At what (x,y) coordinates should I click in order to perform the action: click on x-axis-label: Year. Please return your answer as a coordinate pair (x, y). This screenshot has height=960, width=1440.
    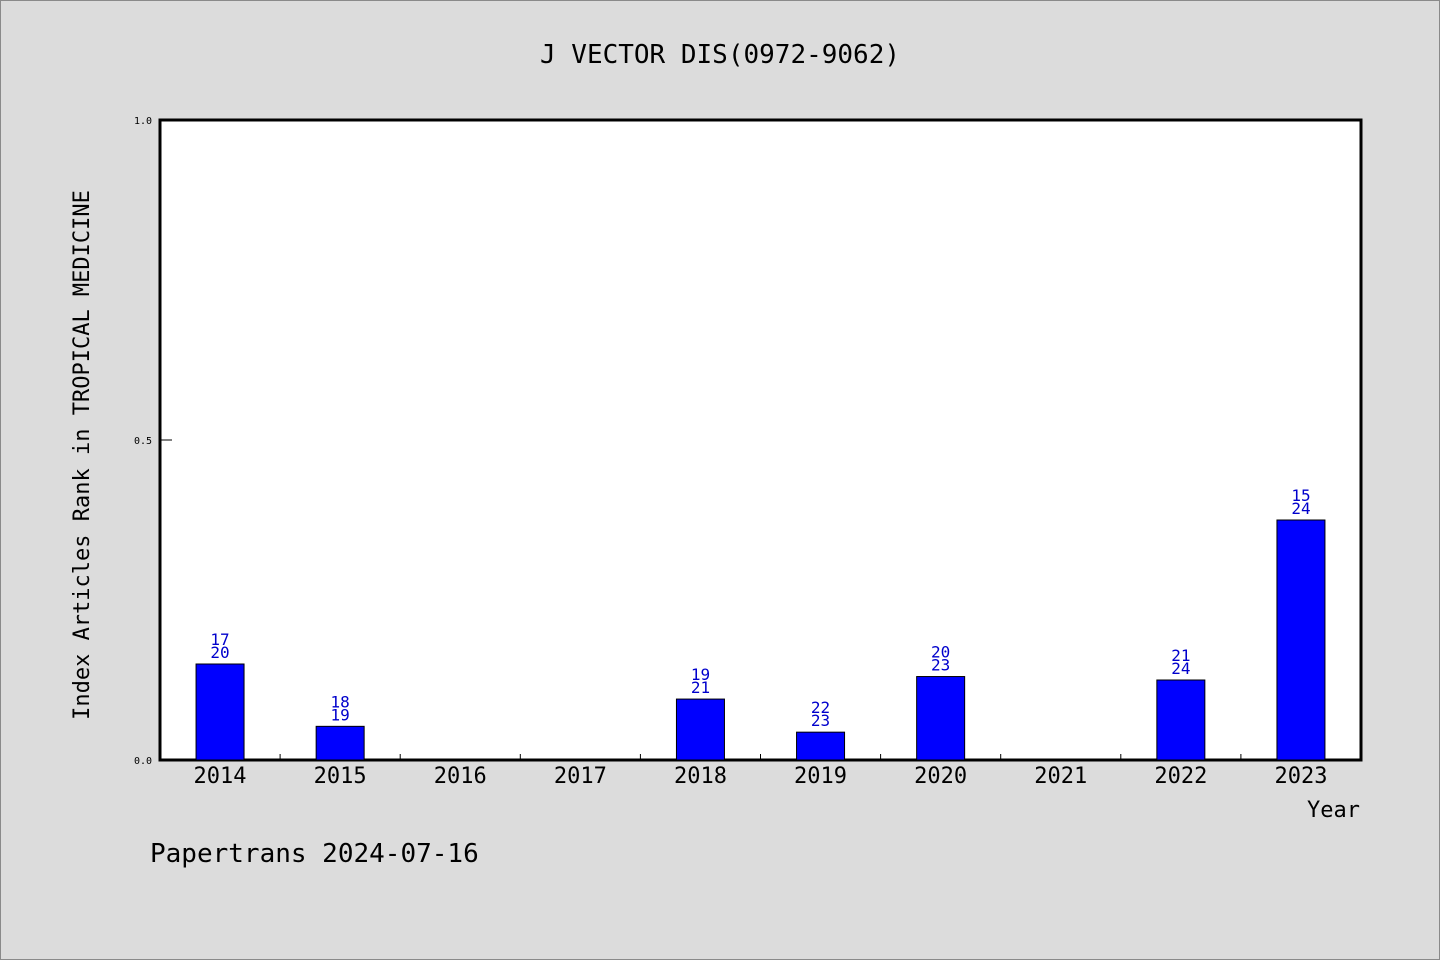
    Looking at the image, I should click on (1333, 810).